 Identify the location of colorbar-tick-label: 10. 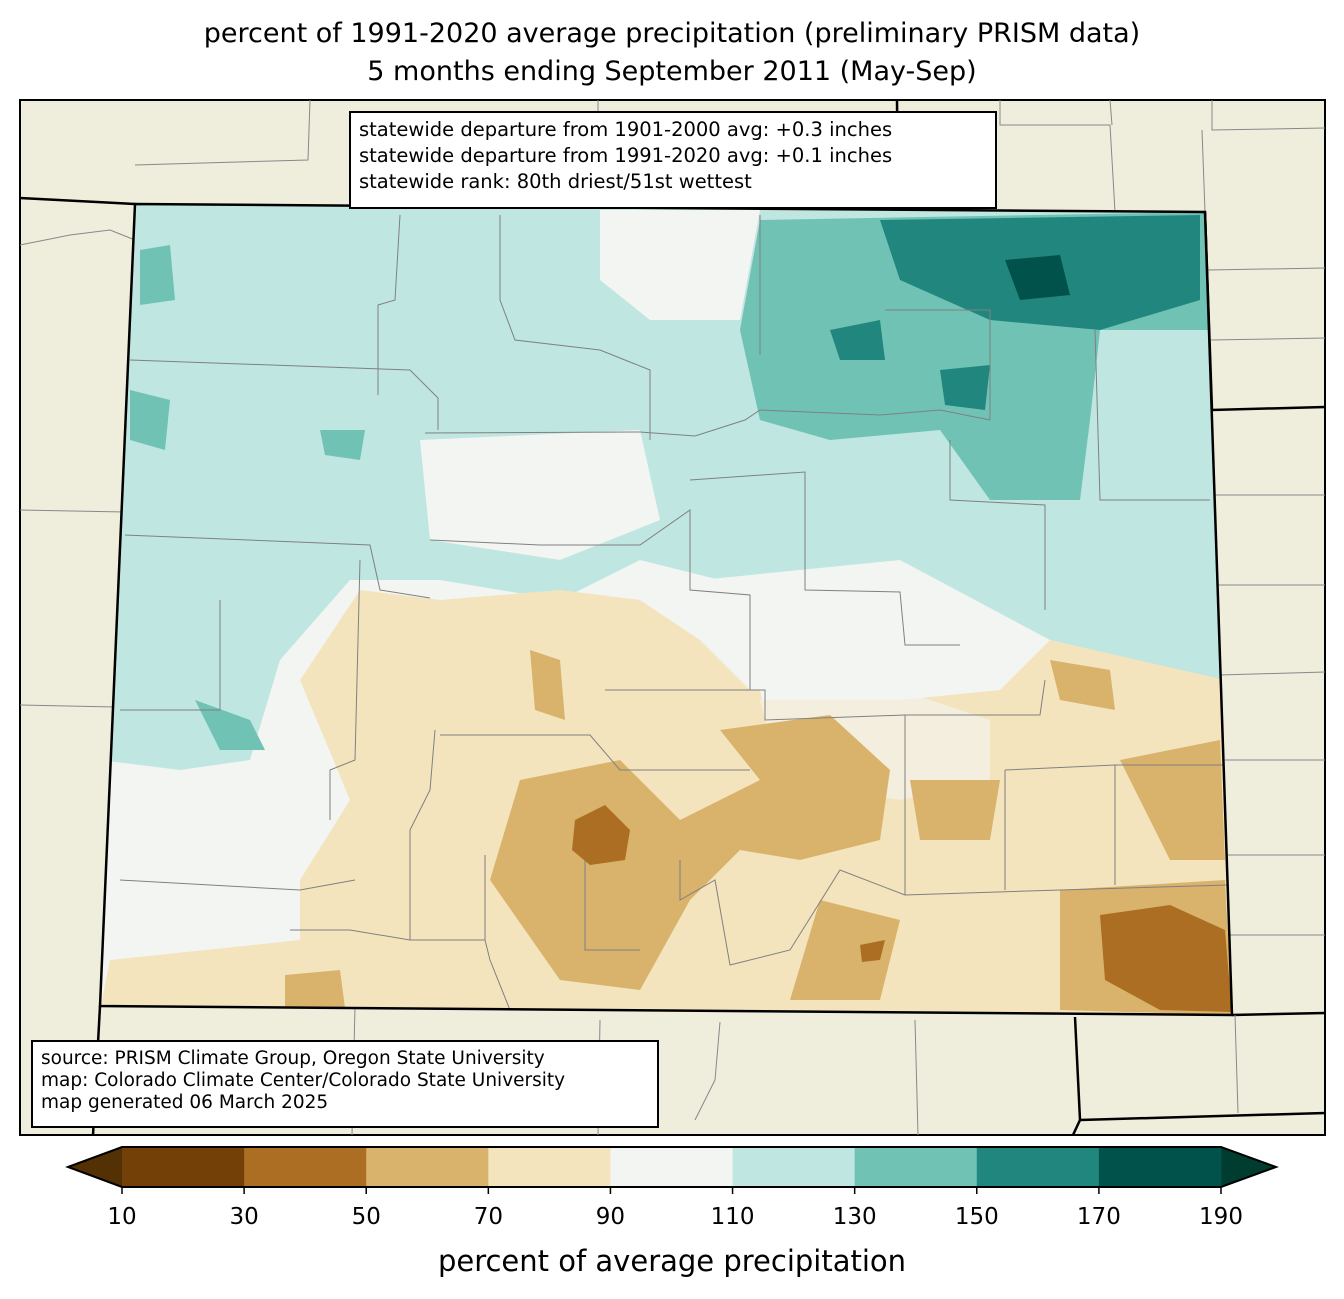
(122, 1217).